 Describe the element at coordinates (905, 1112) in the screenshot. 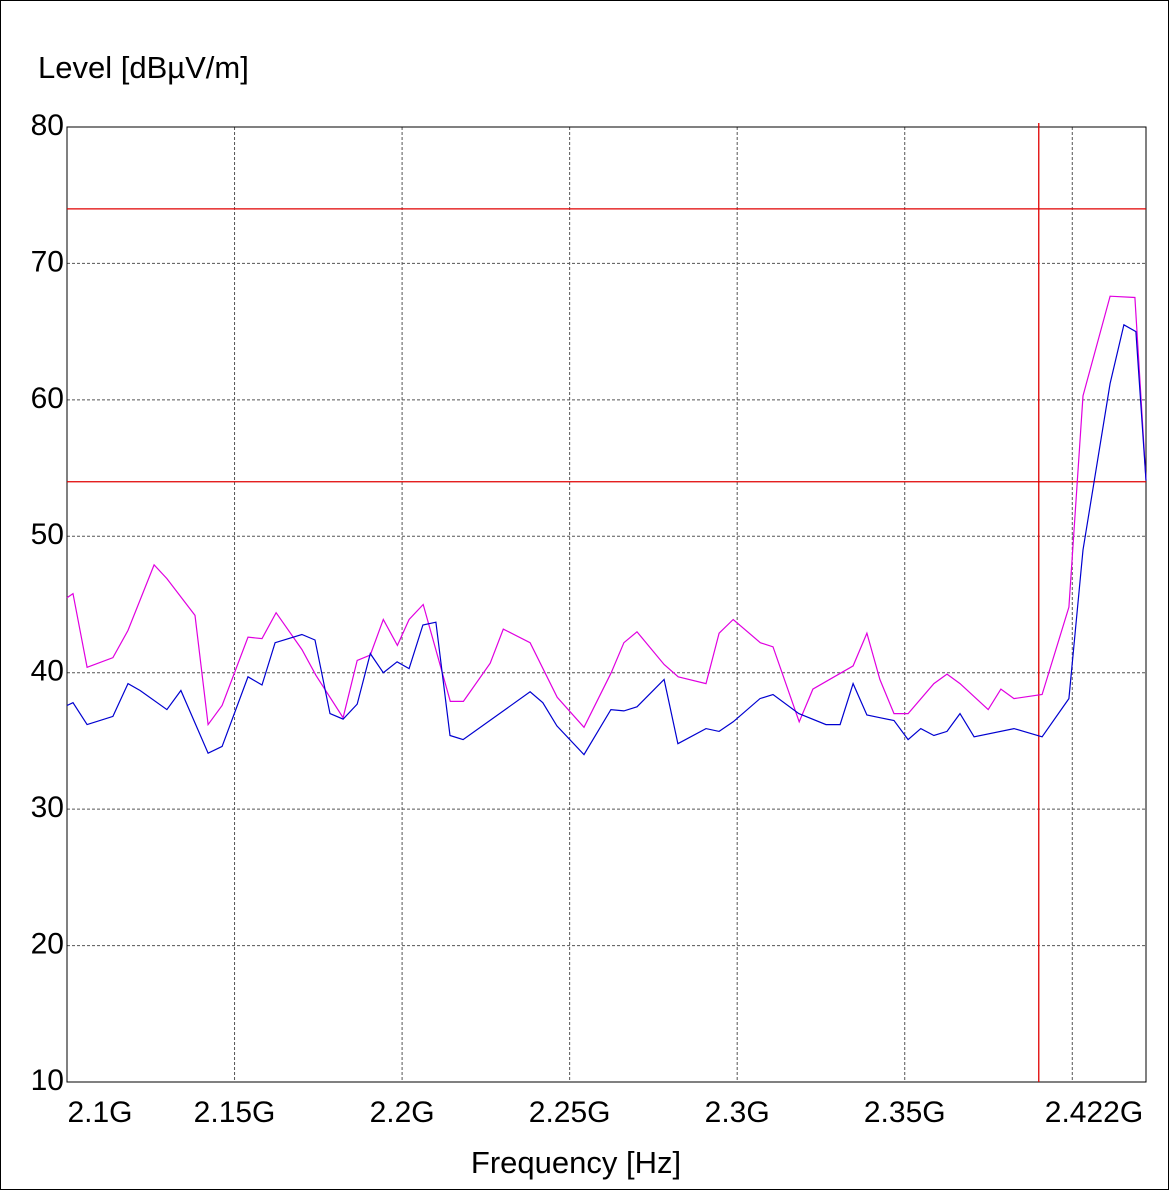

I see `x-tick-label: 2.35G` at that location.